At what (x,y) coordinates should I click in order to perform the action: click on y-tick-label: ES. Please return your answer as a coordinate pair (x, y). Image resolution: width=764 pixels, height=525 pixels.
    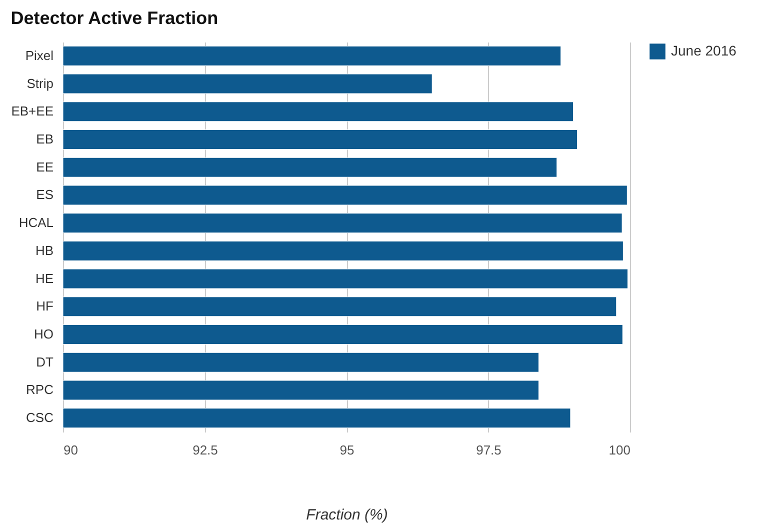
    Looking at the image, I should click on (45, 194).